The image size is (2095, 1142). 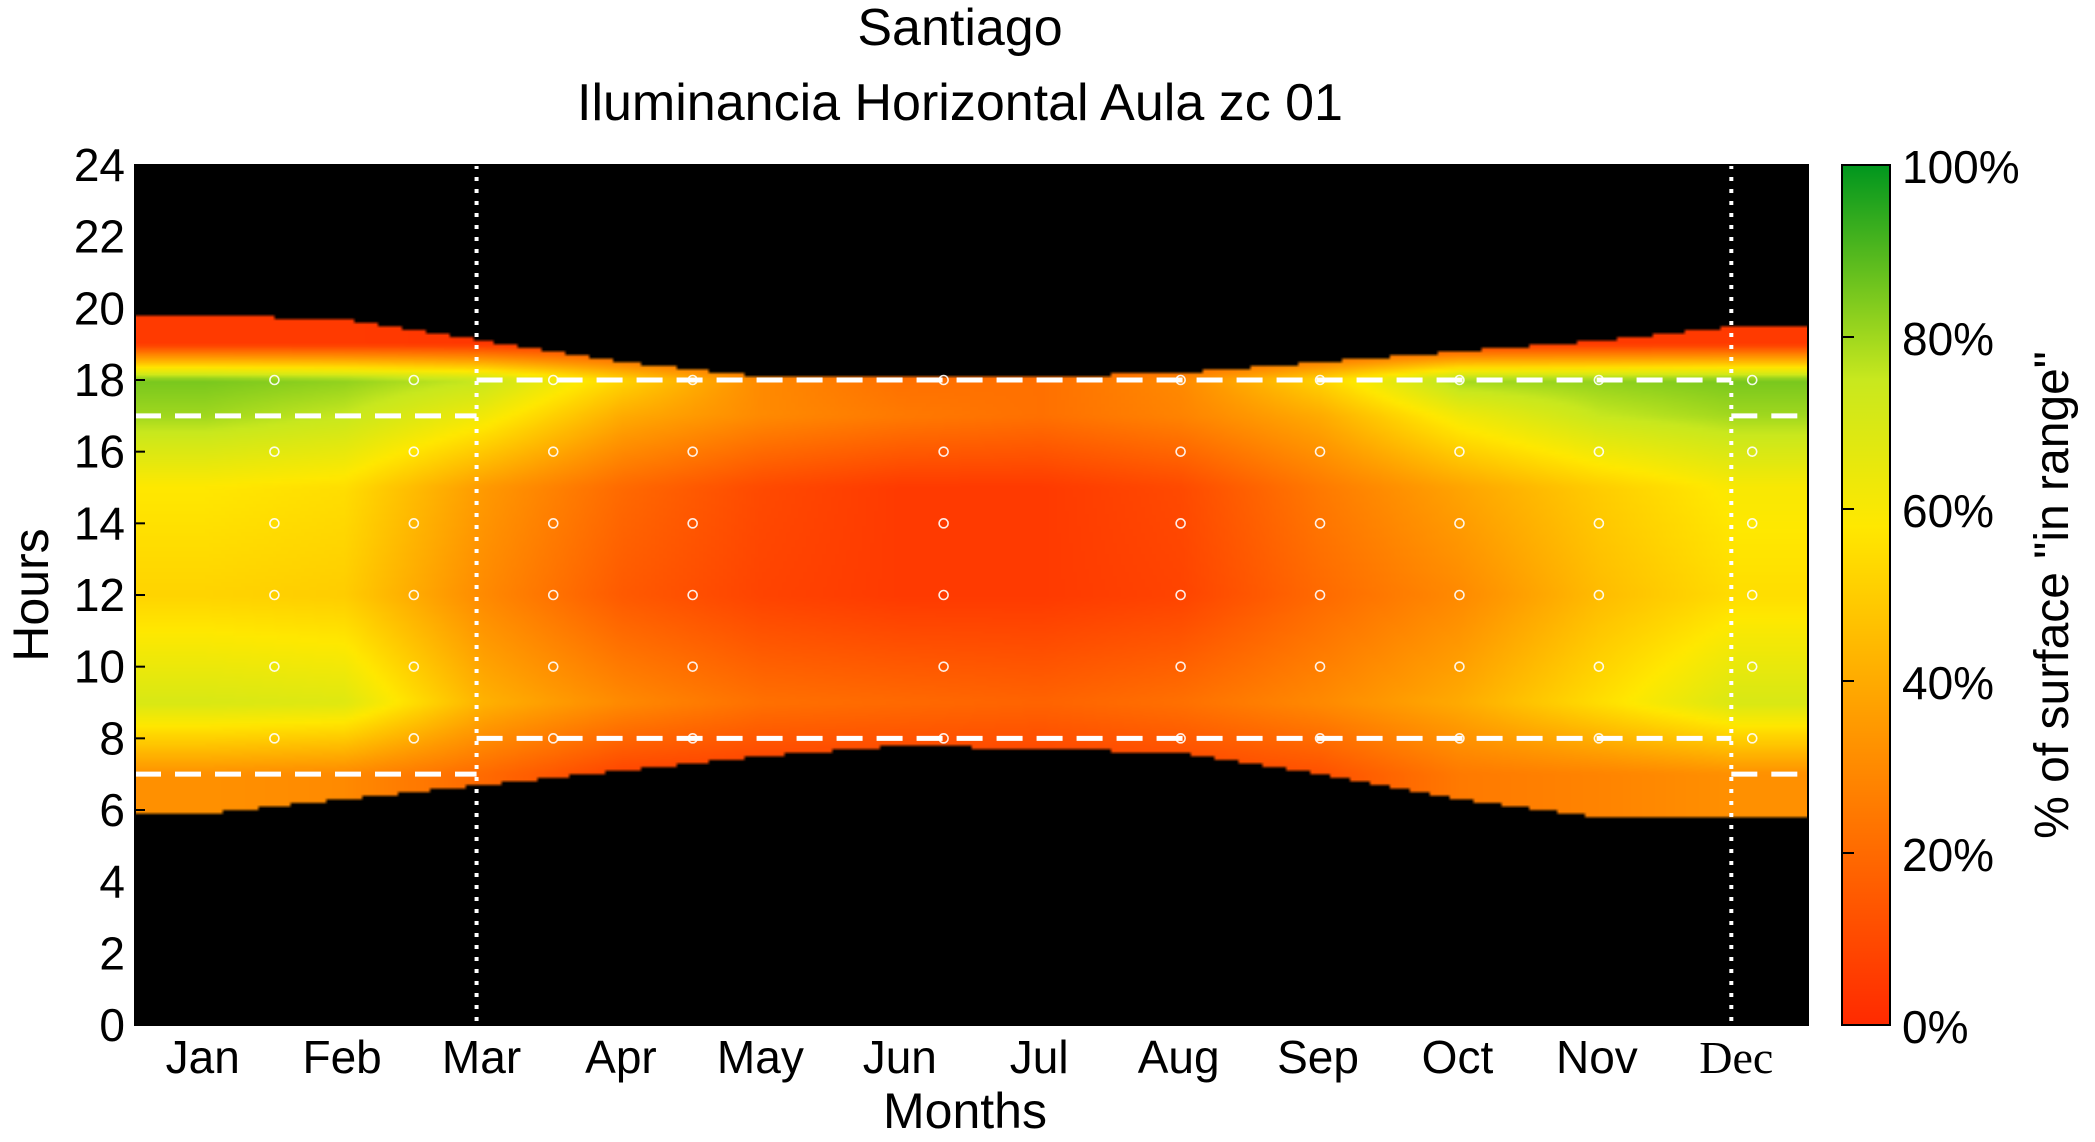 I want to click on chart-title: Santiago, so click(x=959, y=28).